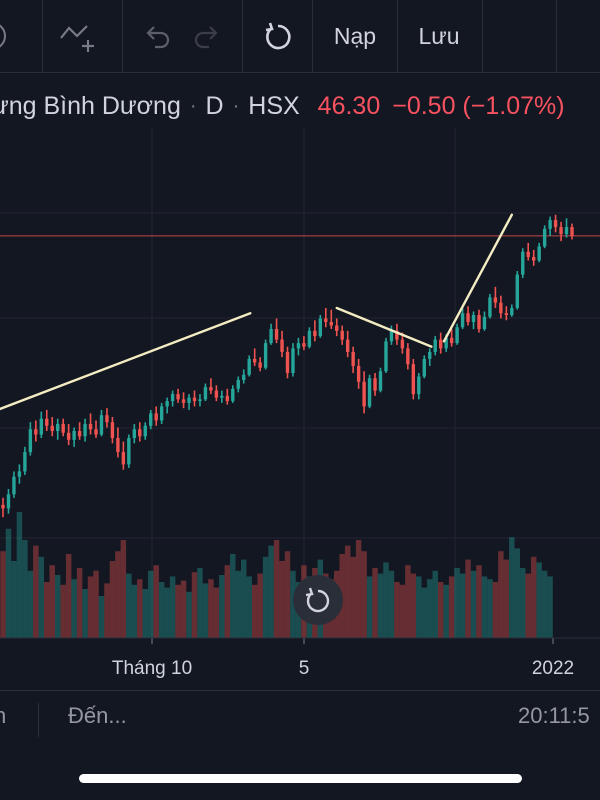  I want to click on home-indicator, so click(300, 778).